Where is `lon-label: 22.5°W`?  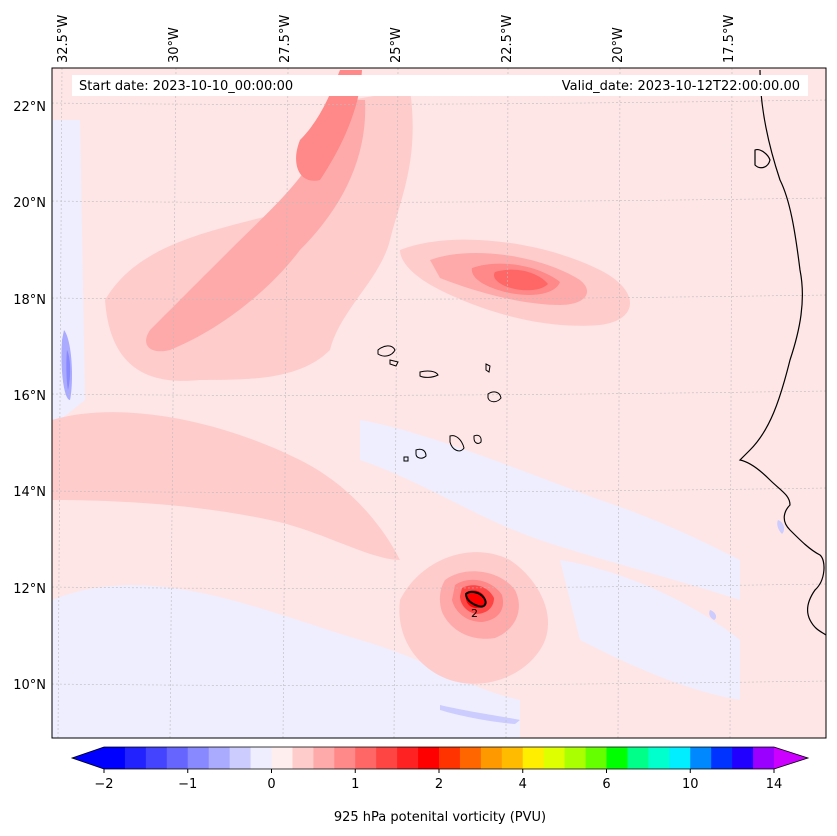 lon-label: 22.5°W is located at coordinates (507, 39).